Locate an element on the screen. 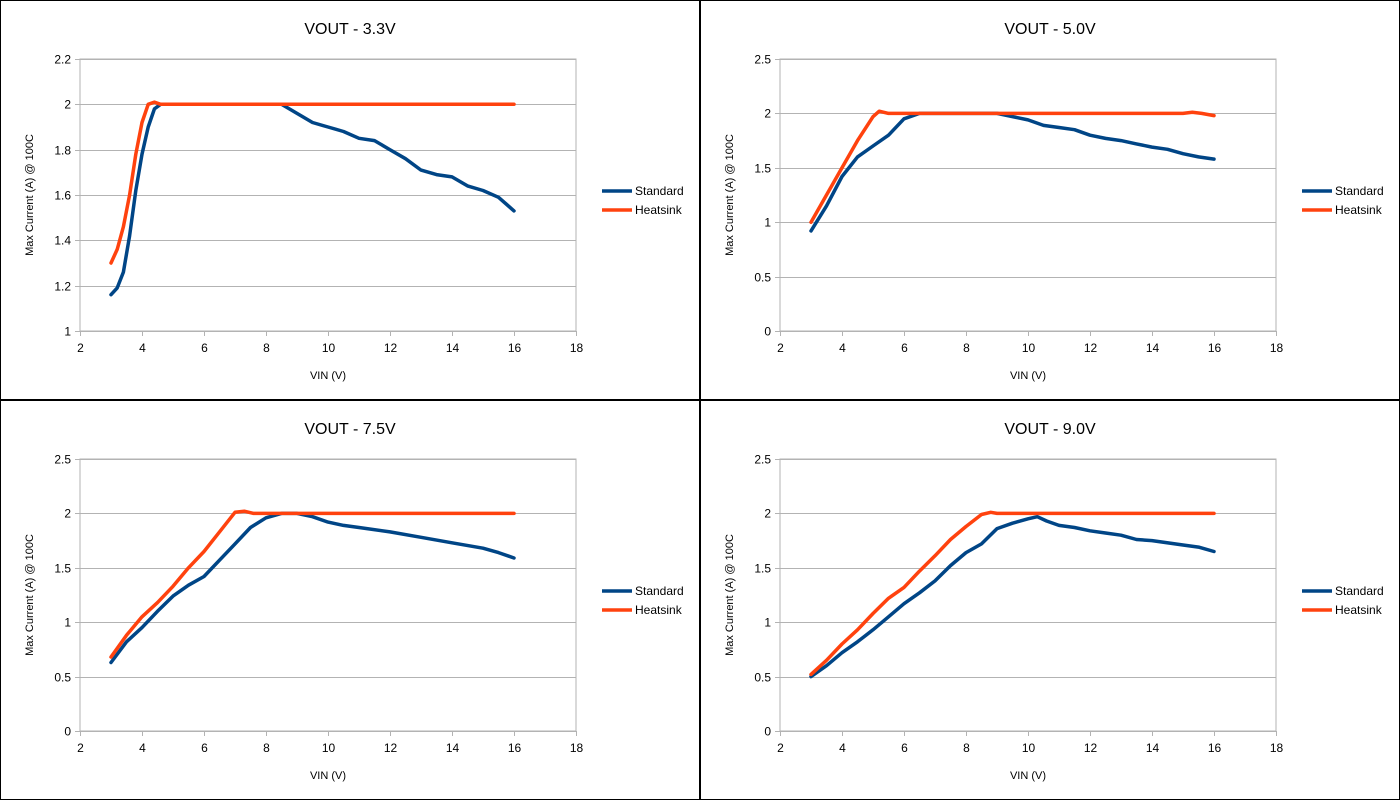 The image size is (1400, 800). y-tick-label: 1.4 is located at coordinates (62, 241).